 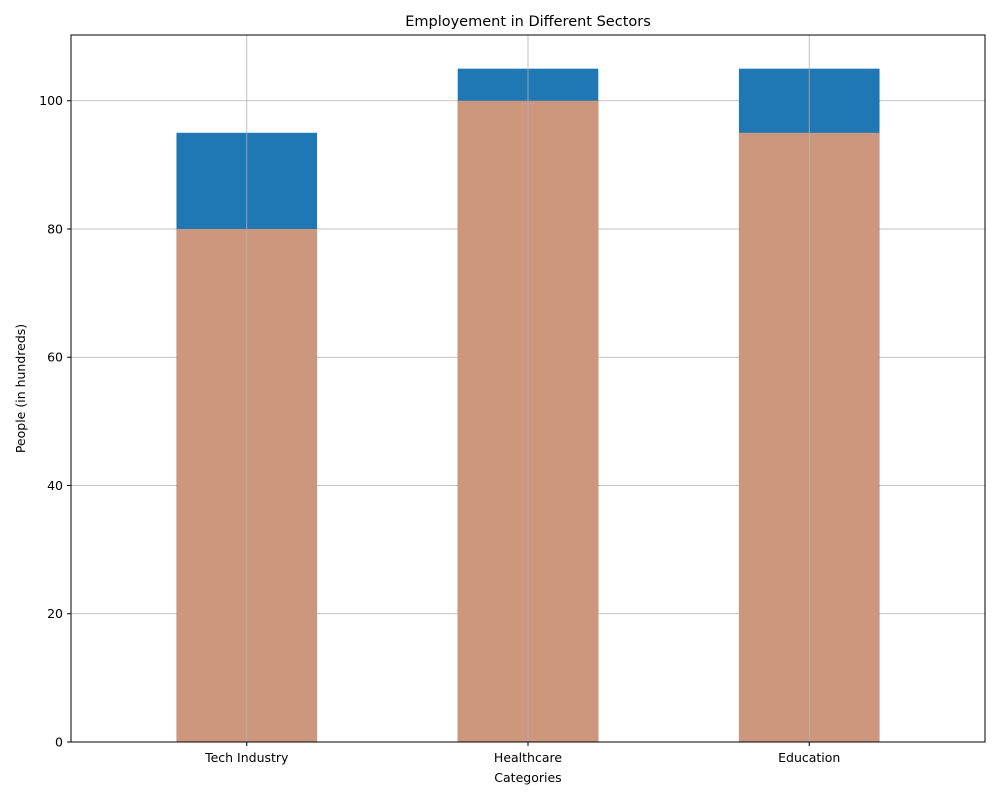 I want to click on y-tick-label: 20, so click(x=55, y=613).